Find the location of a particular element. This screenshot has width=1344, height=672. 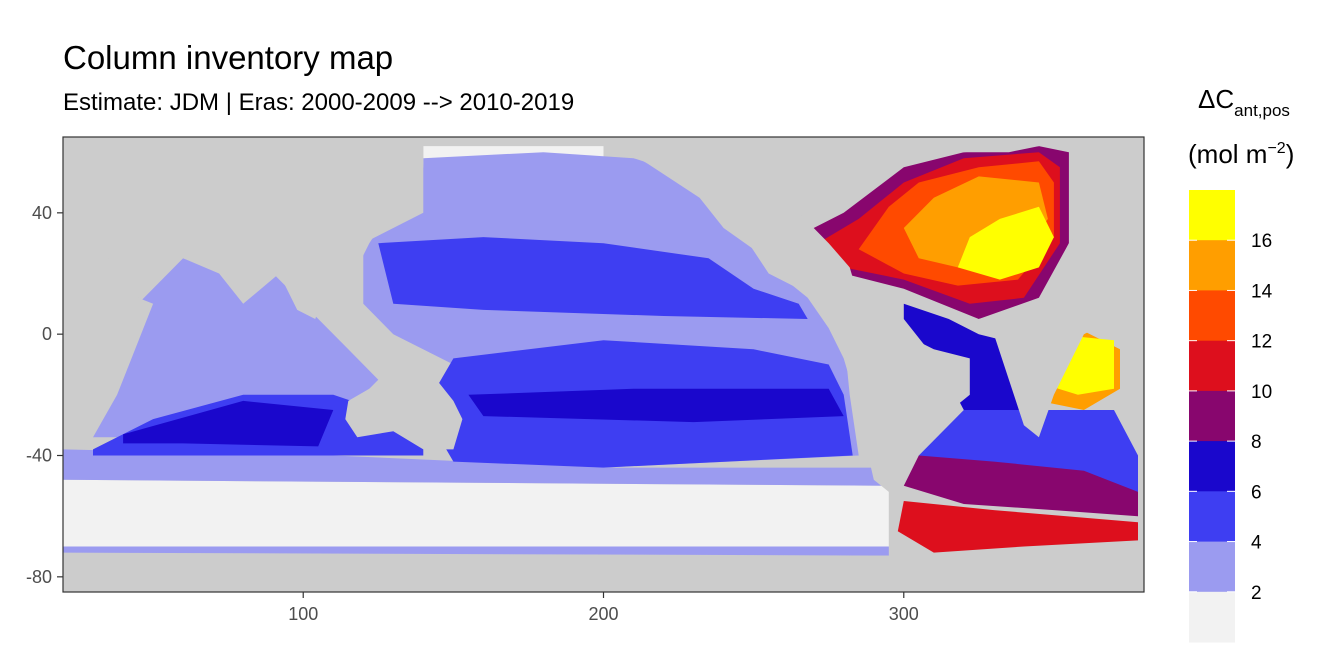

legend-label-4: 4 is located at coordinates (1256, 543).